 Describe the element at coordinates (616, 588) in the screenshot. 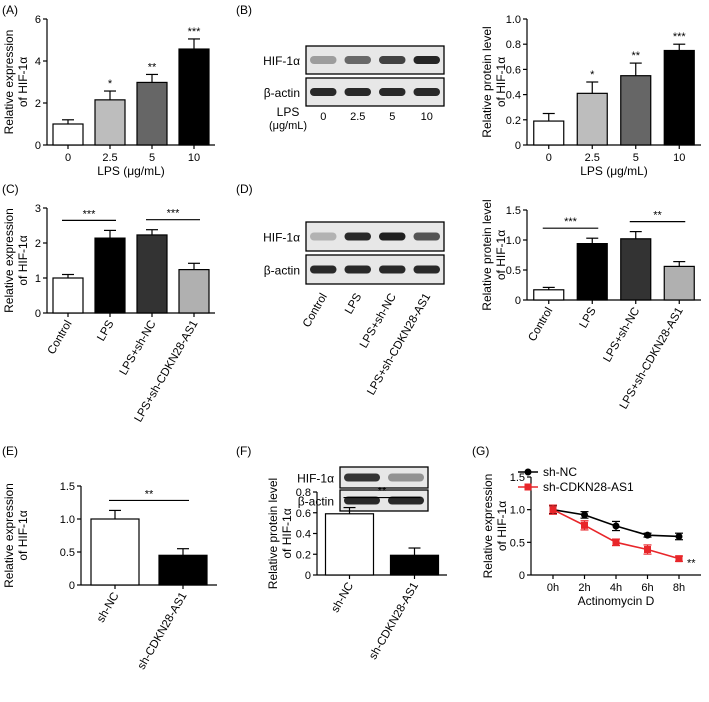

I see `x-tick-label: 4h` at that location.